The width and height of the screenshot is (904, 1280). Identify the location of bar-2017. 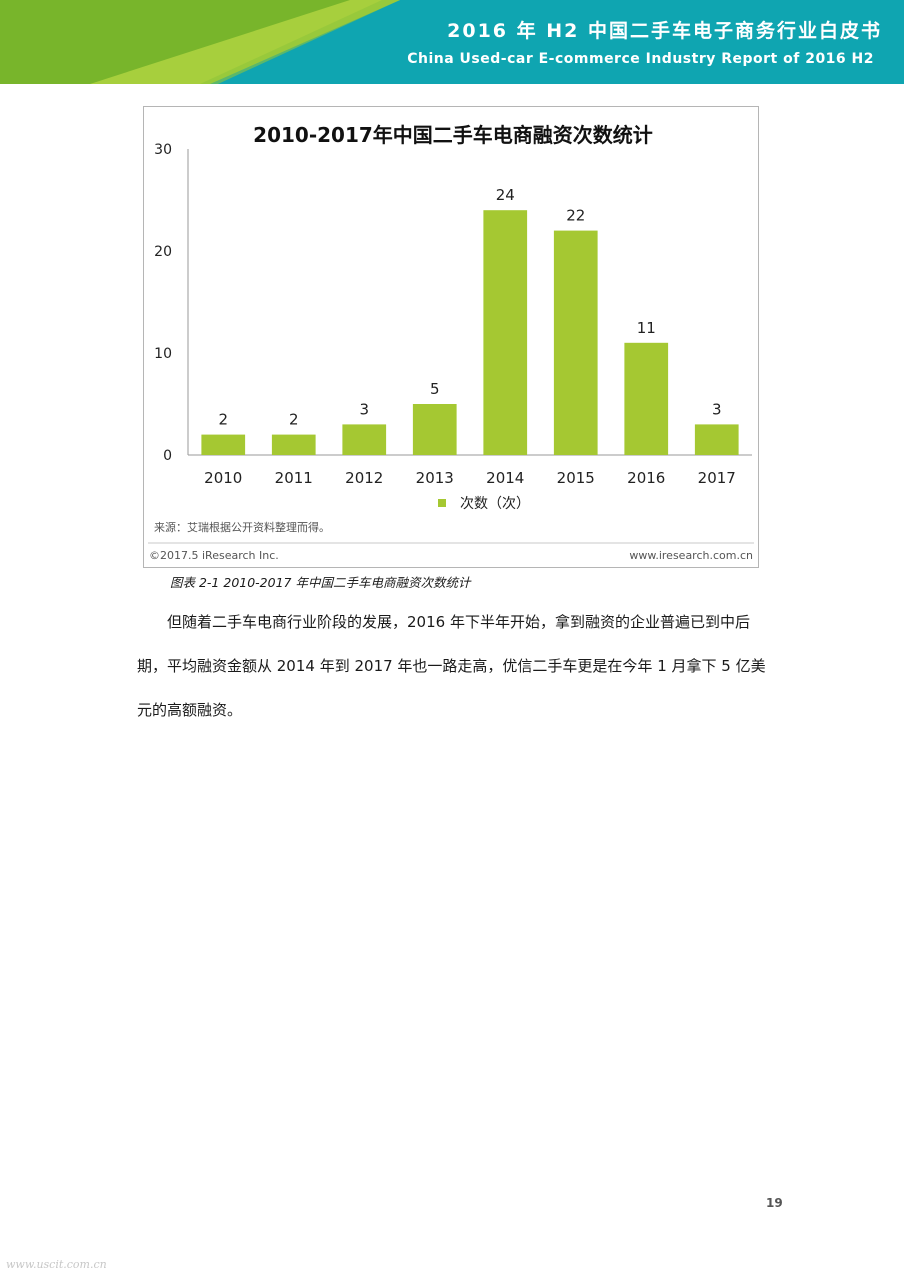
(716, 439).